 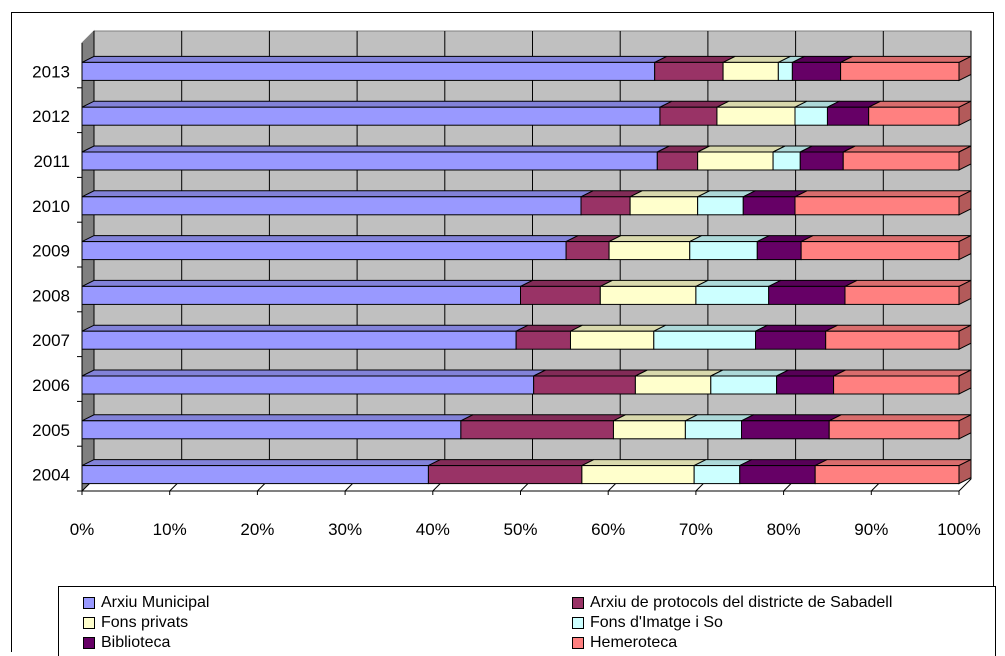 I want to click on y-category-label: 2007, so click(x=51, y=340).